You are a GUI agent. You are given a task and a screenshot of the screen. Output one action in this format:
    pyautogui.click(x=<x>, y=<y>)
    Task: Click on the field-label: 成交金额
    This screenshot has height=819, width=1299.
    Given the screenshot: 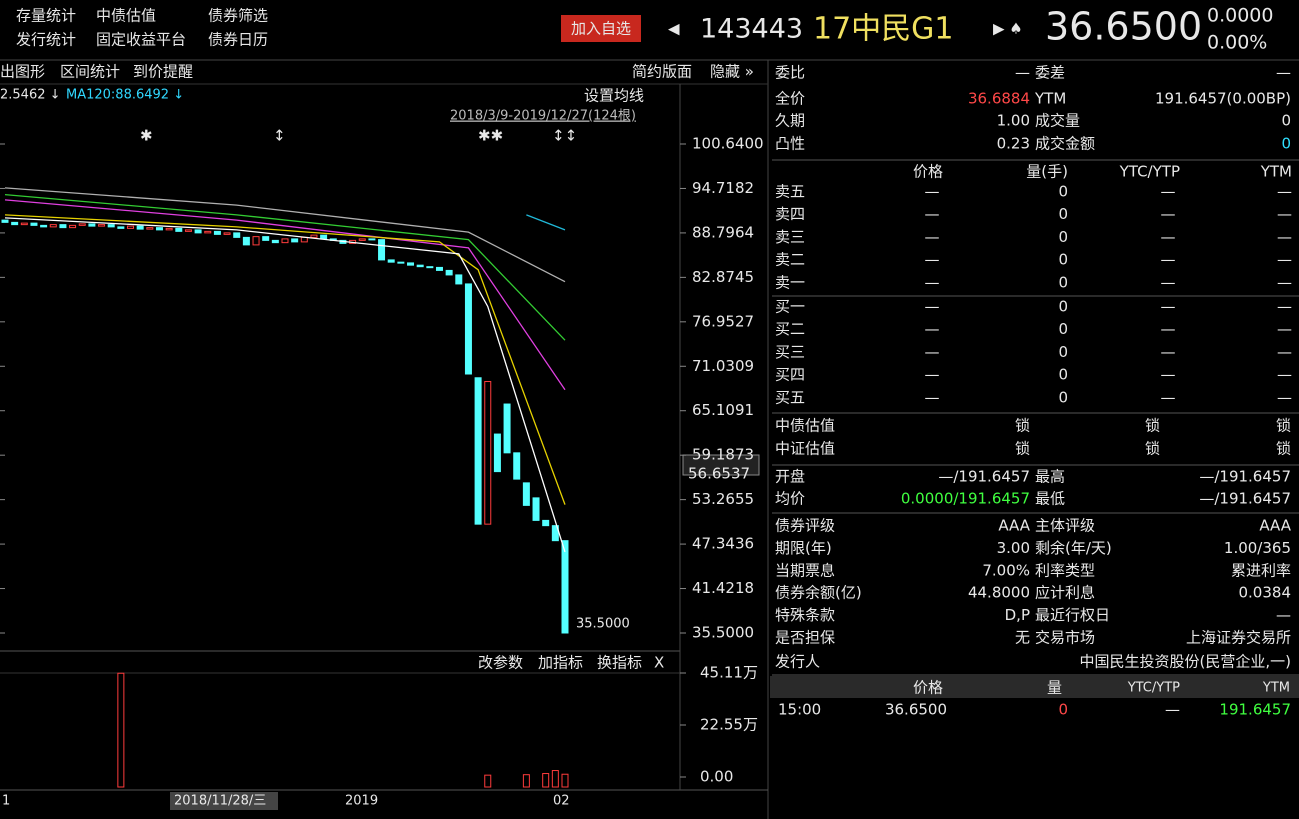 What is the action you would take?
    pyautogui.click(x=1065, y=144)
    